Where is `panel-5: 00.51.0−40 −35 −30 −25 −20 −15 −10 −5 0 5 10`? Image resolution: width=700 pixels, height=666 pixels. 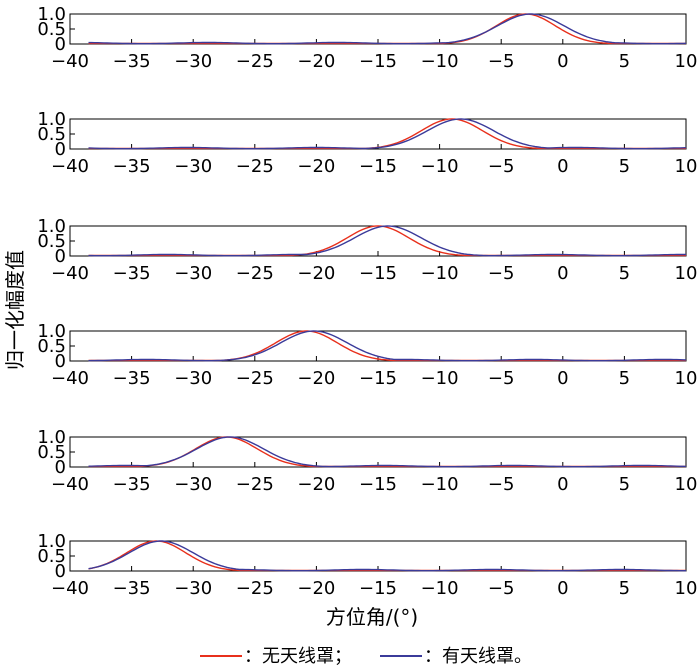 panel-5: 00.51.0−40 −35 −30 −25 −20 −15 −10 −5 0 5 10 is located at coordinates (367, 461).